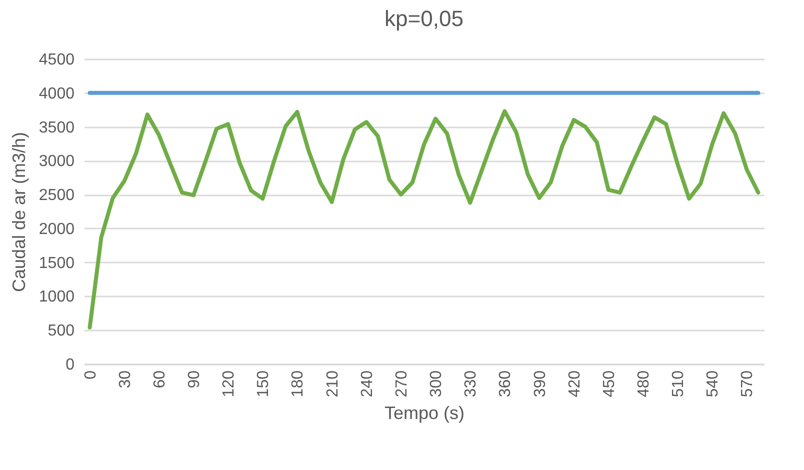 The height and width of the screenshot is (470, 804). What do you see at coordinates (298, 384) in the screenshot?
I see `x-tick-label: 180` at bounding box center [298, 384].